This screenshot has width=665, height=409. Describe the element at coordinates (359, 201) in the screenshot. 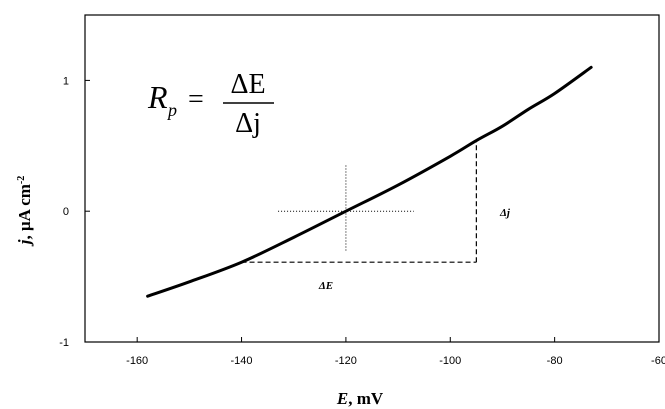

I see `guides` at that location.